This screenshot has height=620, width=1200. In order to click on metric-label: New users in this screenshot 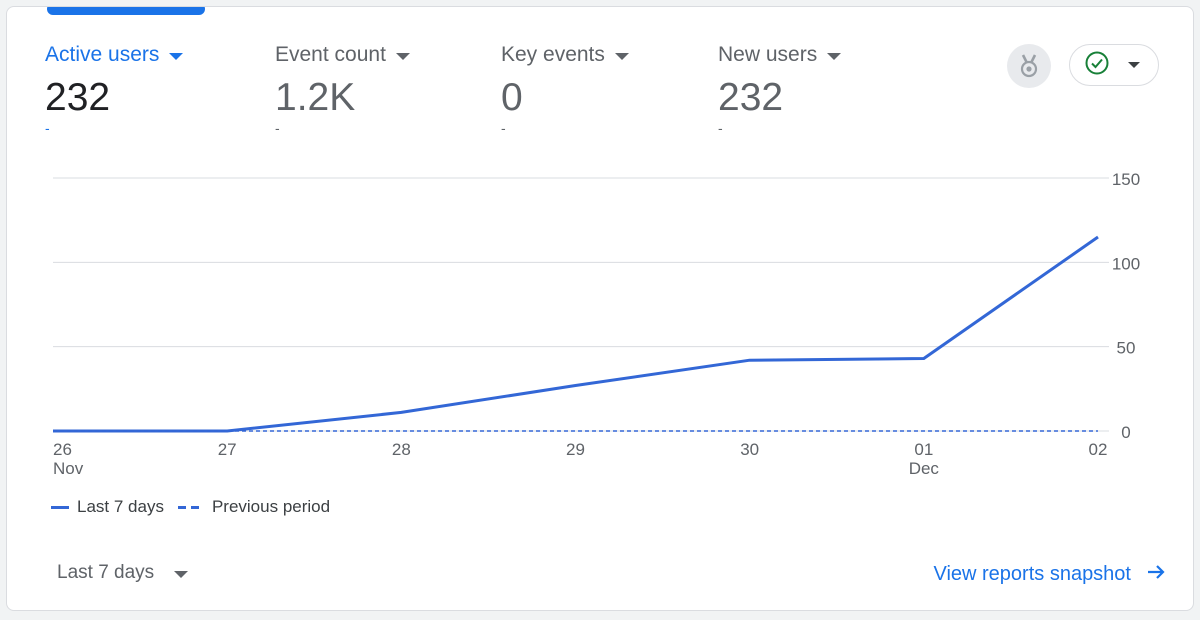, I will do `click(768, 54)`.